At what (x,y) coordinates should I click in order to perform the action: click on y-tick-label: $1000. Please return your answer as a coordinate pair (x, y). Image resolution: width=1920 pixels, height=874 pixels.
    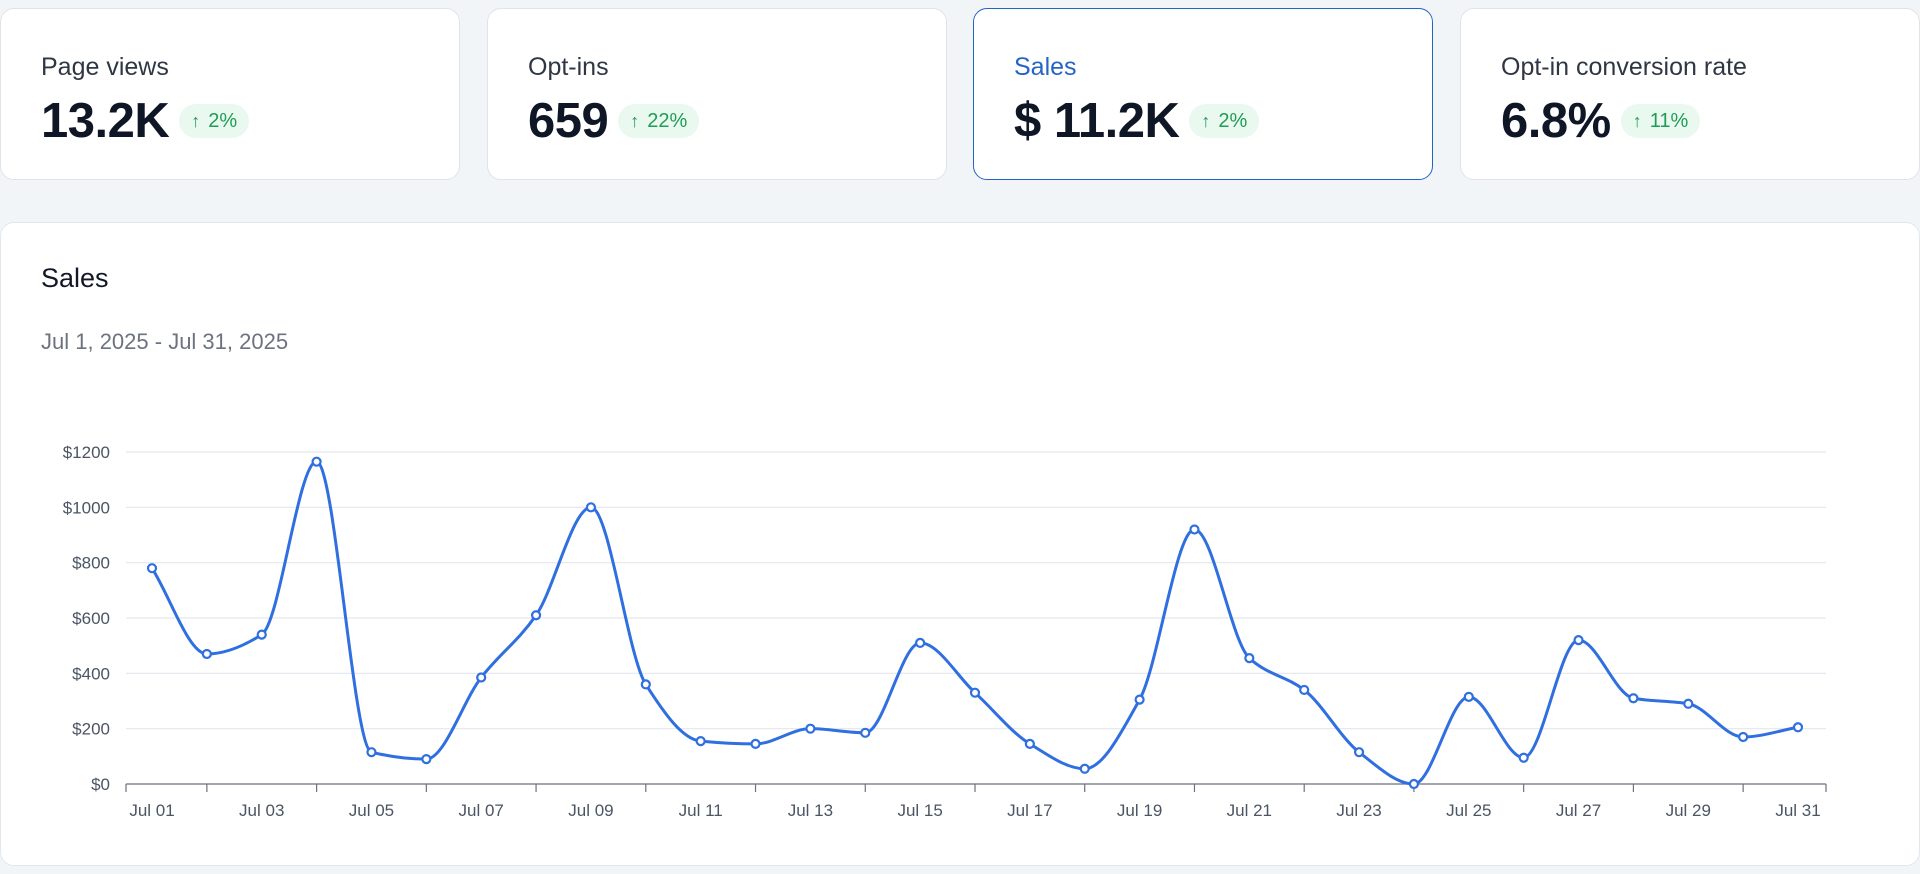
    Looking at the image, I should click on (86, 507).